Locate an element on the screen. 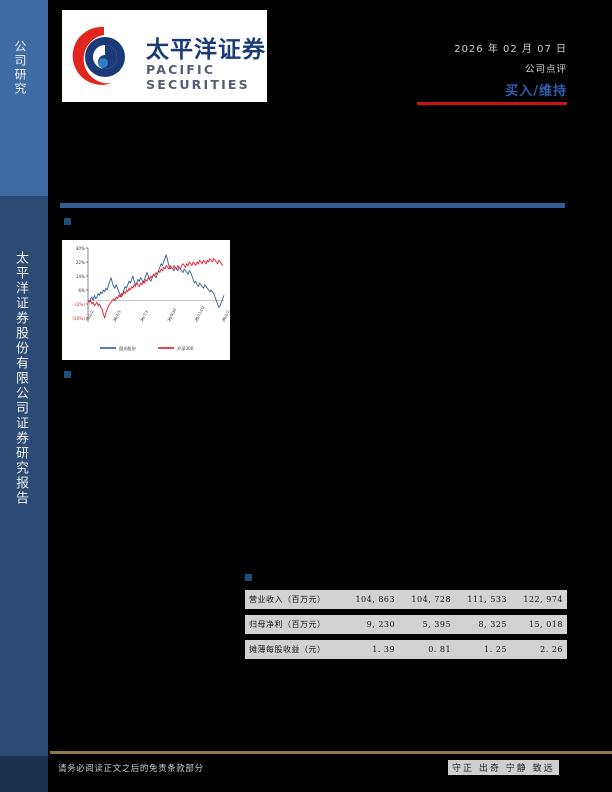 The image size is (612, 792). table-cell-value: 122, 974 is located at coordinates (539, 599).